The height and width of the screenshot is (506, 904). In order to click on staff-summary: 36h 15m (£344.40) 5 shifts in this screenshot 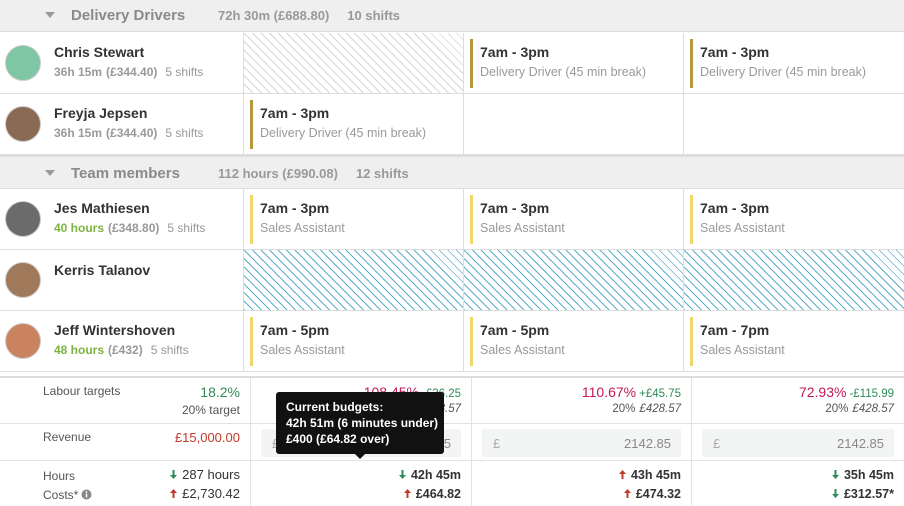, I will do `click(128, 133)`.